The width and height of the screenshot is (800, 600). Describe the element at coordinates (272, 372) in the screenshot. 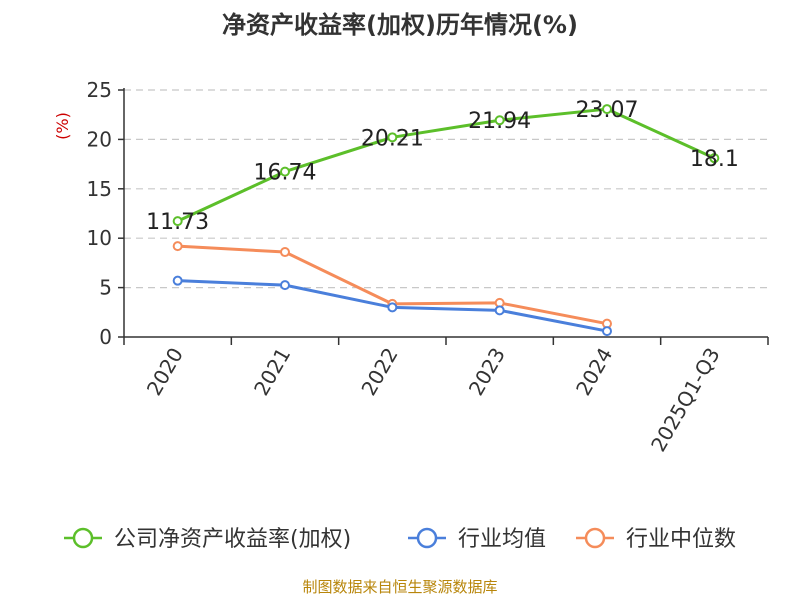

I see `x-tick-label: 2021` at that location.